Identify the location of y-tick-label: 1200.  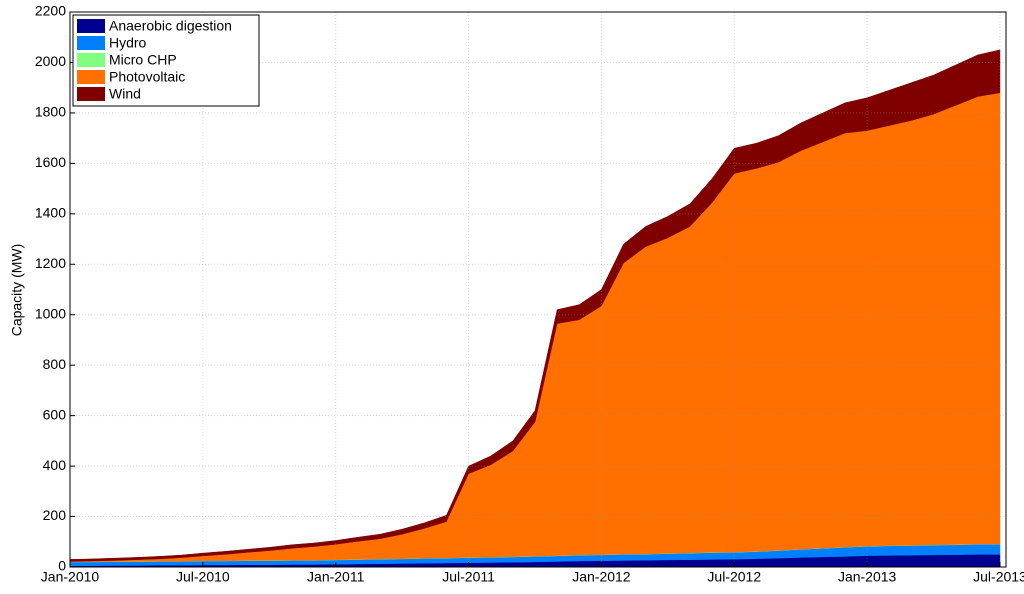
(50, 263).